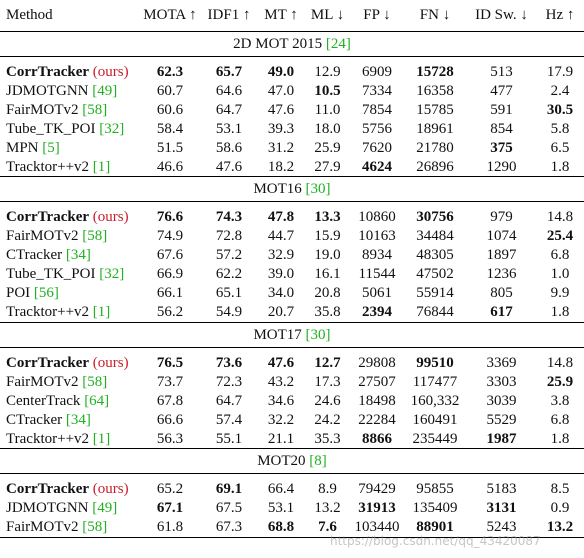 The image size is (584, 558). Describe the element at coordinates (560, 486) in the screenshot. I see `cell-hz: 8.5` at that location.